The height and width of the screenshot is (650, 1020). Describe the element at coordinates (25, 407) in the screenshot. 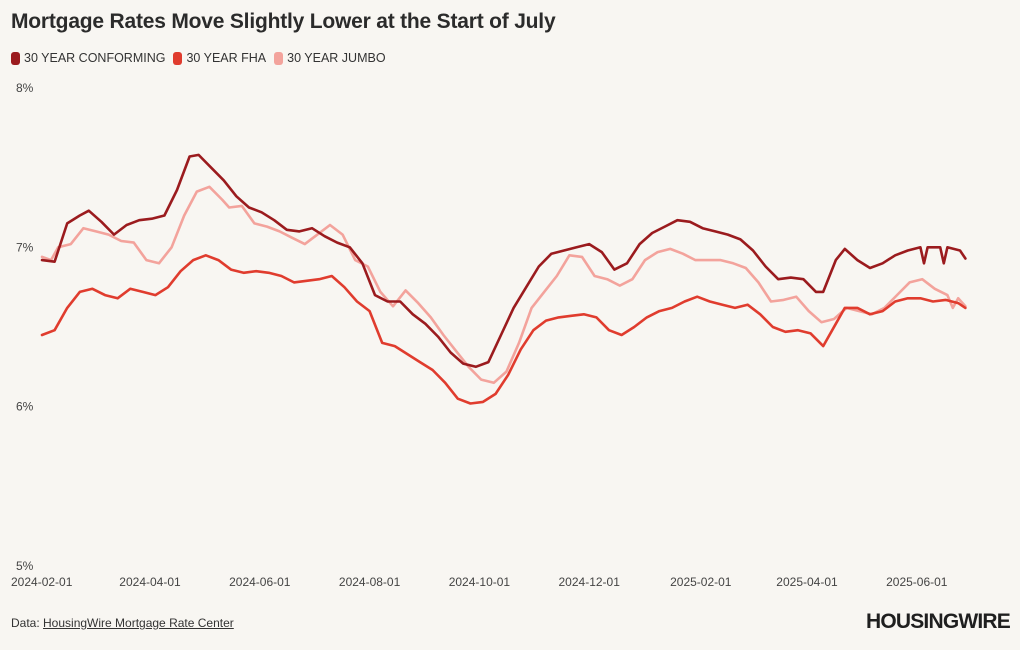

I see `y-tick-label: 6%` at that location.